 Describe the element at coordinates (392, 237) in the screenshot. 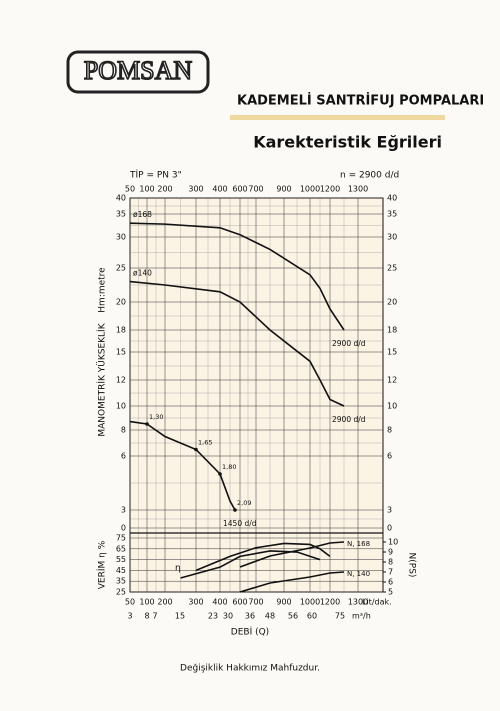

I see `y-right-tick-label: 30` at that location.